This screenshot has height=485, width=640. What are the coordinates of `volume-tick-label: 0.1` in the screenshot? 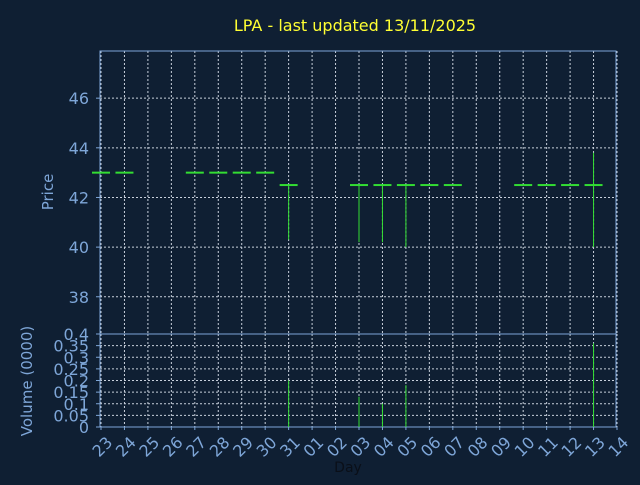 It's located at (76, 404).